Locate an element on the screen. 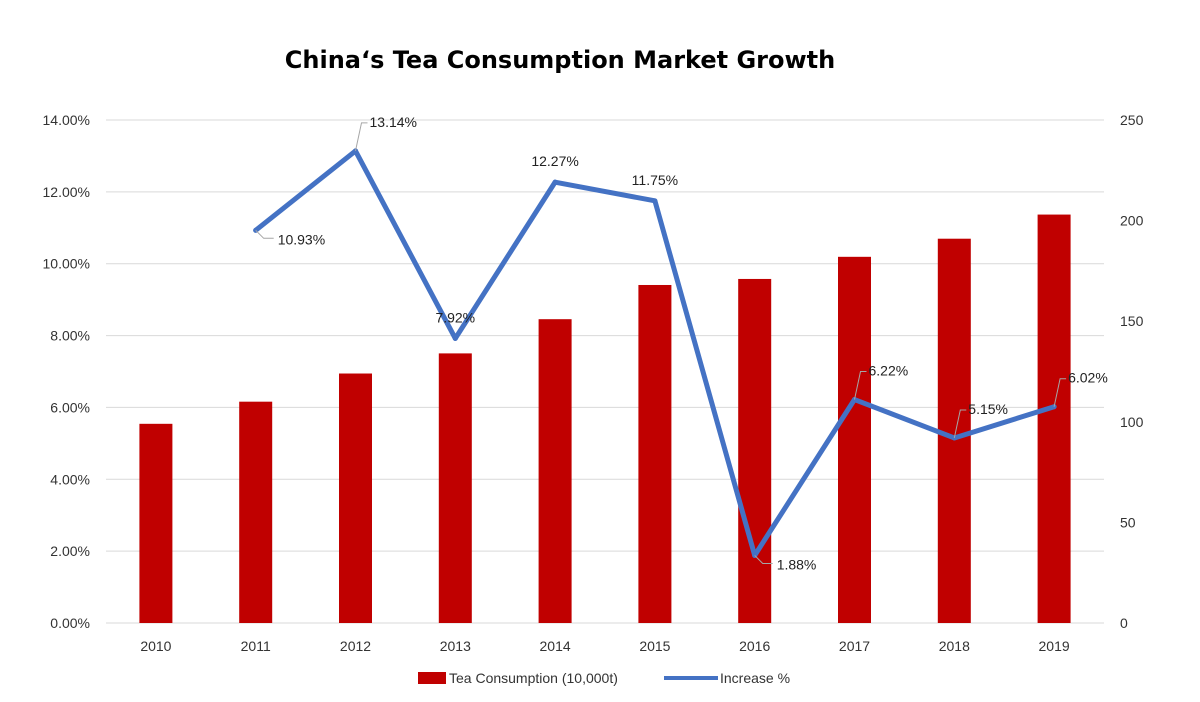 Image resolution: width=1200 pixels, height=702 pixels. y-right-tick-label: 250 is located at coordinates (1132, 120).